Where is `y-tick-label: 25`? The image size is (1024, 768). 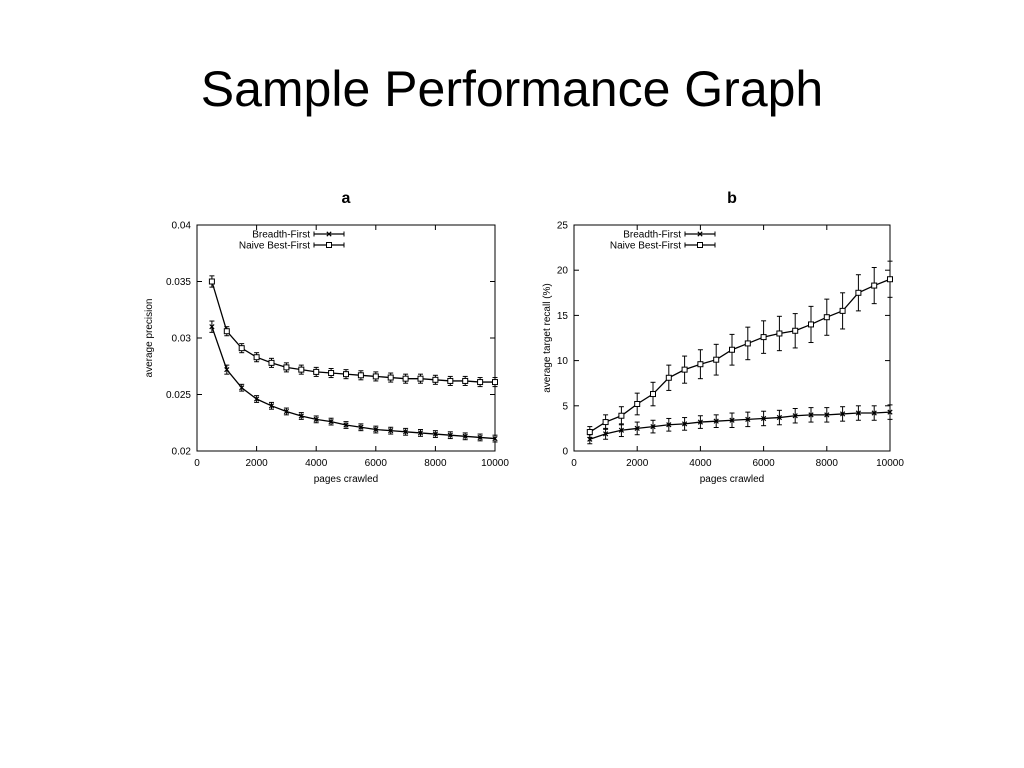 y-tick-label: 25 is located at coordinates (563, 226).